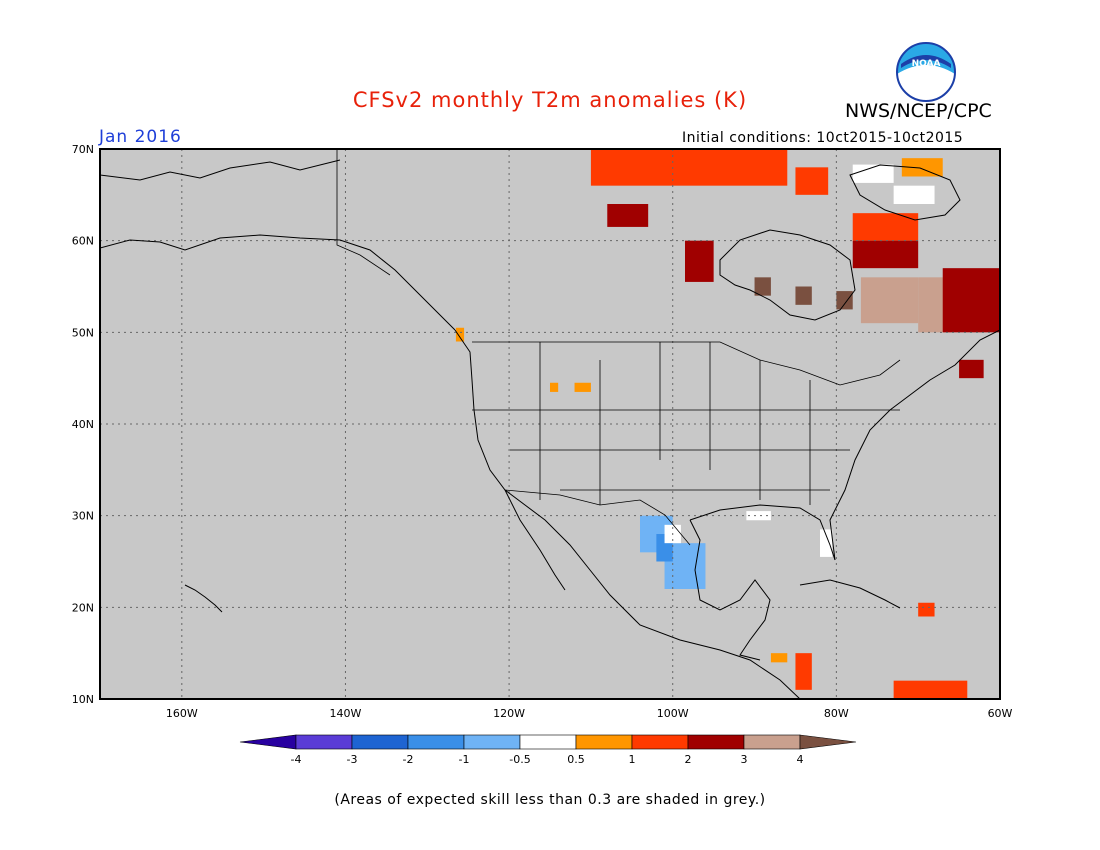  Describe the element at coordinates (535, 540) in the screenshot. I see `baja-peninsula` at that location.